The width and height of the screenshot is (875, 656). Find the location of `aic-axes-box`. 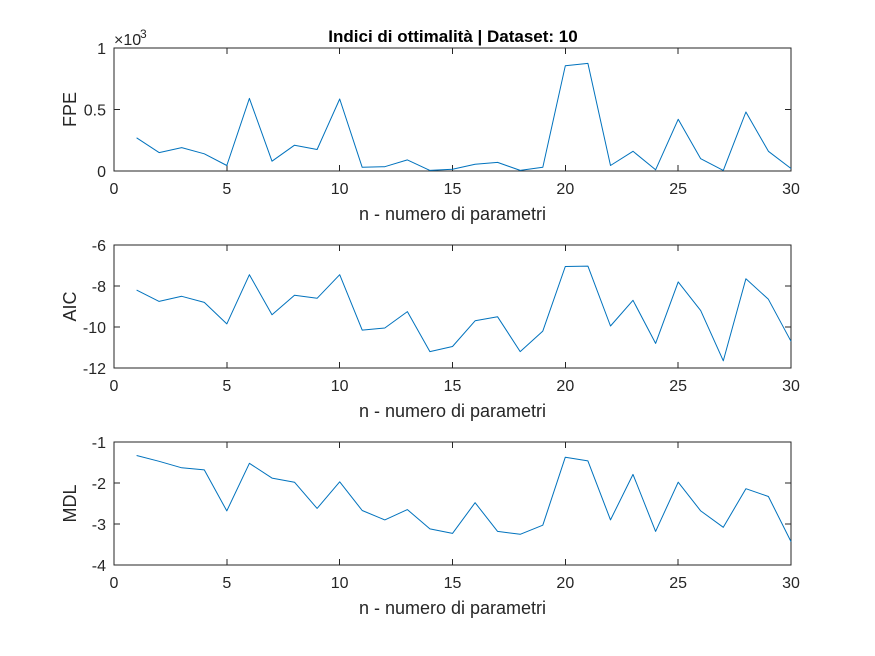

aic-axes-box is located at coordinates (452, 306).